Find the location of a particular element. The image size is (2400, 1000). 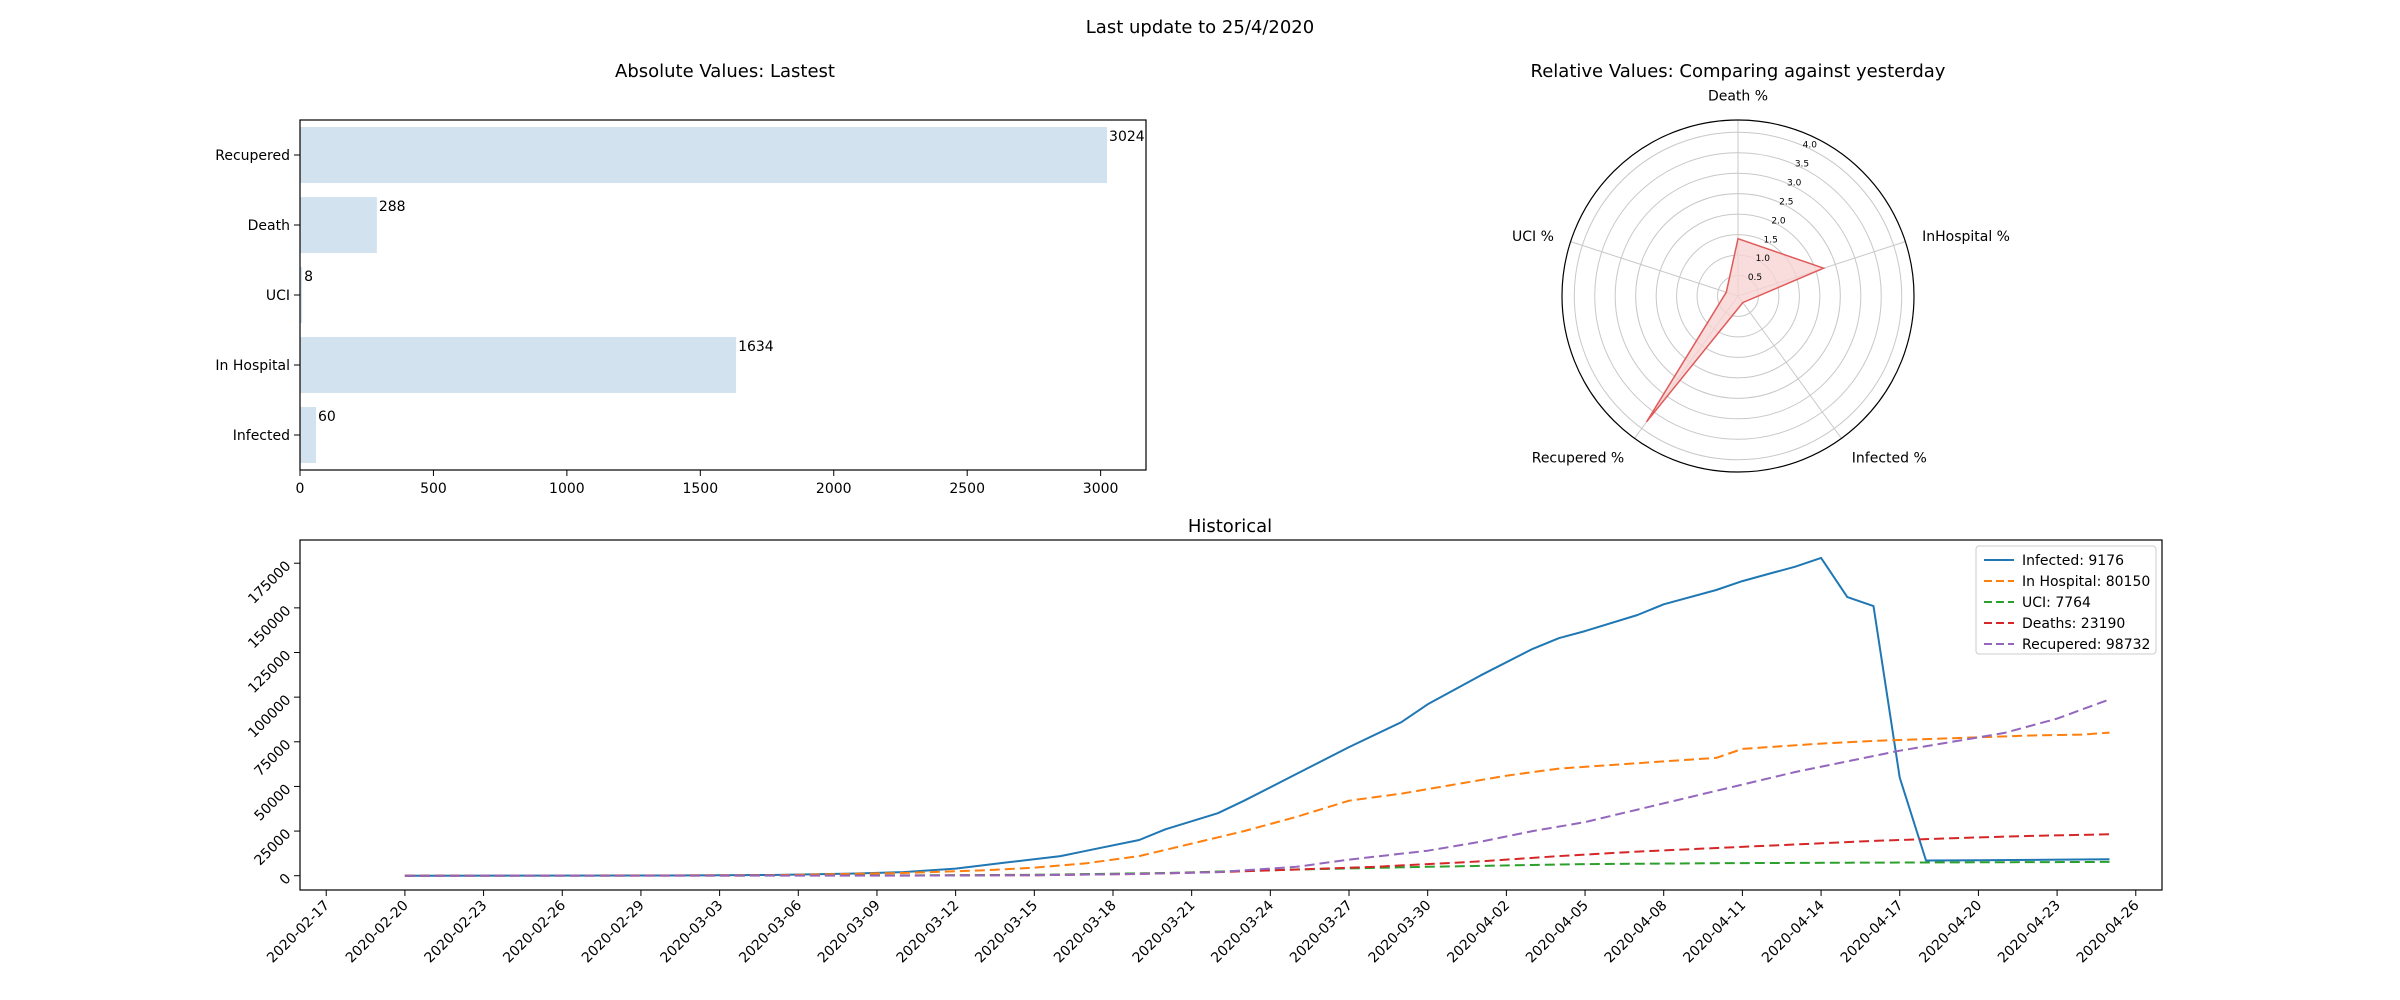

radar-axis-label: Infected % is located at coordinates (1889, 459).